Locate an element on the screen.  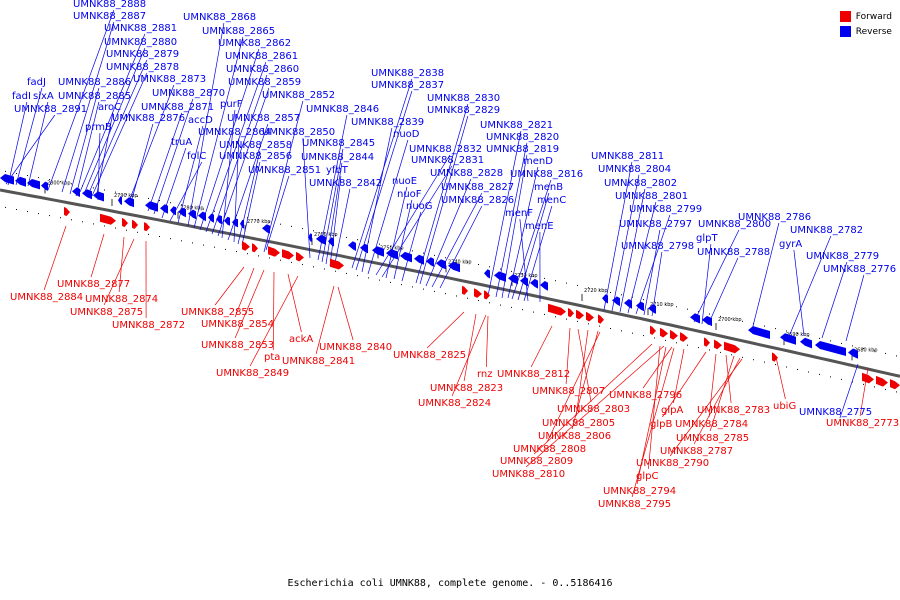
gene-label-reverse: UMNK88_2857 is located at coordinates (263, 118).